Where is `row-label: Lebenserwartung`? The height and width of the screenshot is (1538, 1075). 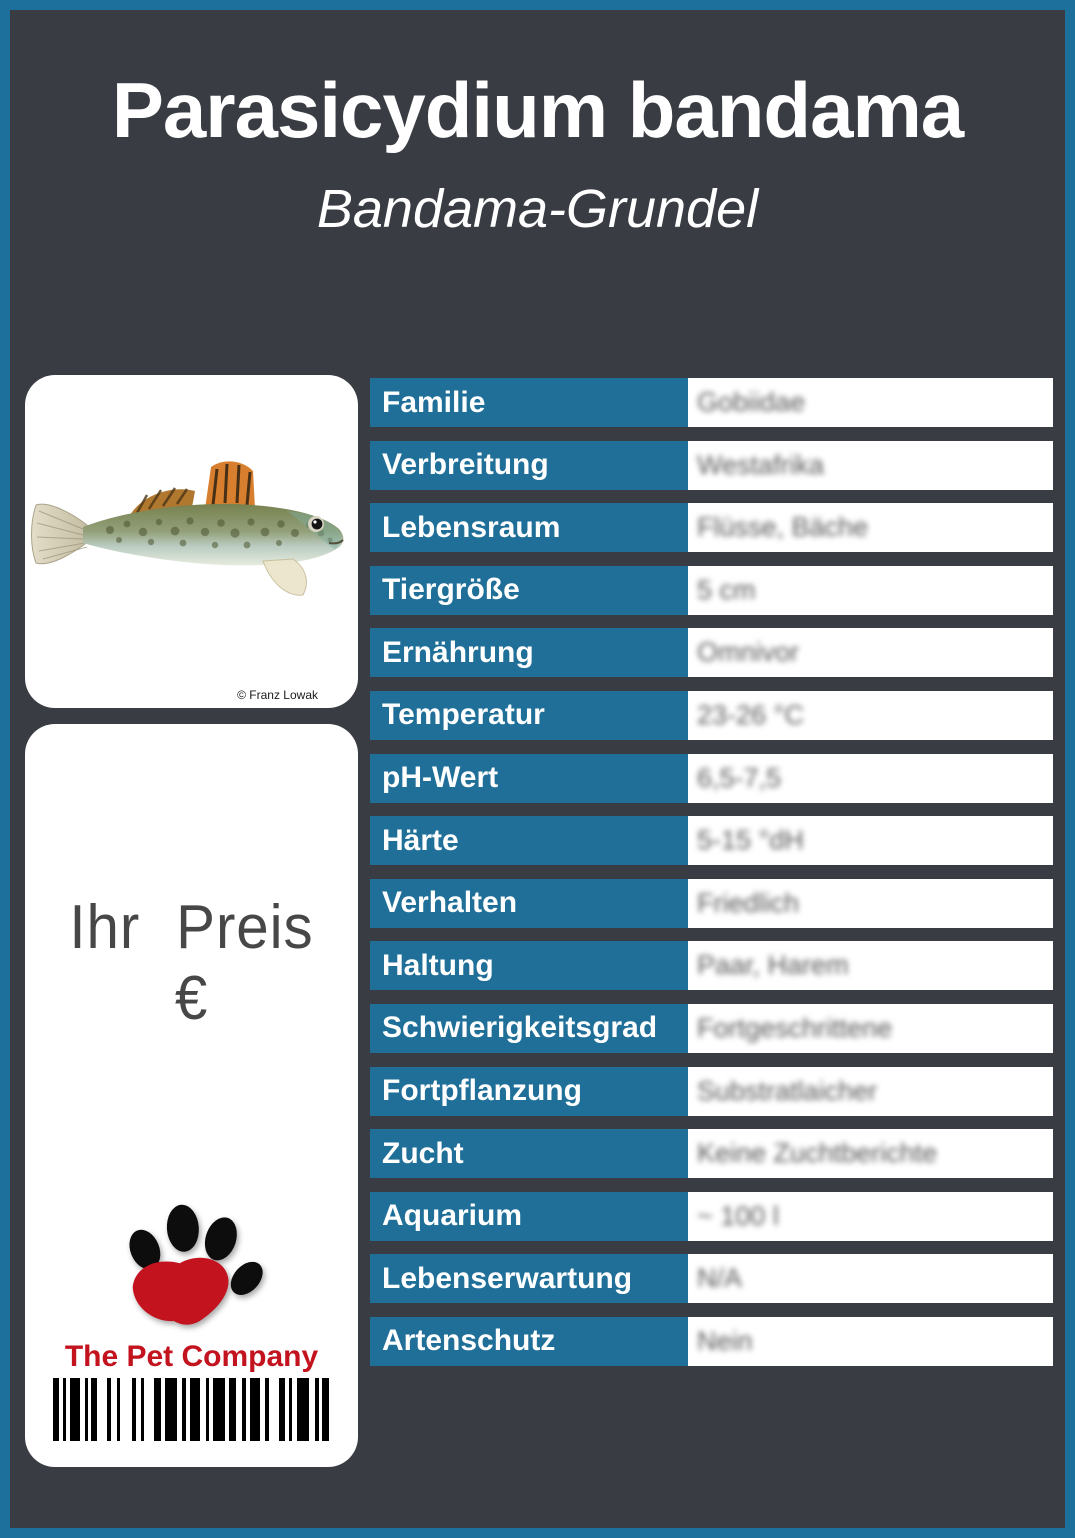
row-label: Lebenserwartung is located at coordinates (529, 1279).